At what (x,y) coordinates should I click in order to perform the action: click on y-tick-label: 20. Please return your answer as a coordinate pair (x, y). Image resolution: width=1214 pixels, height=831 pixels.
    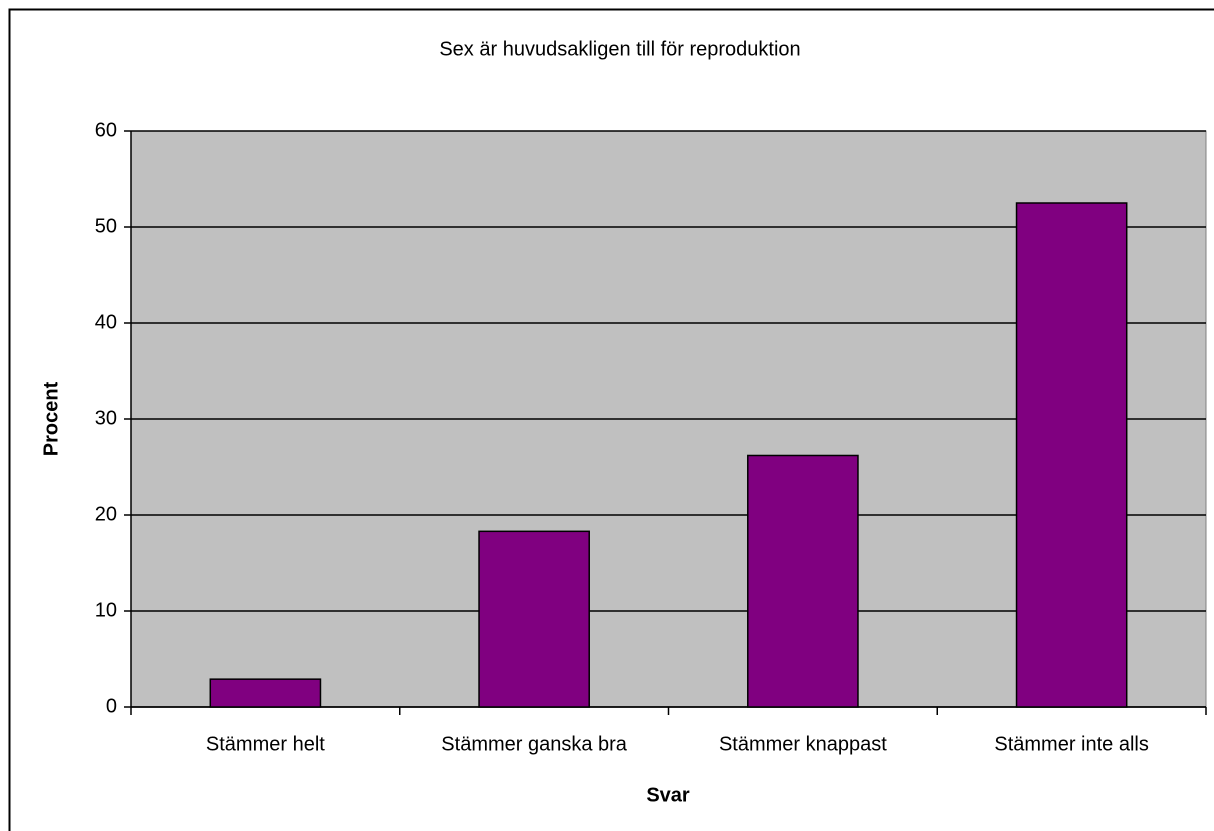
    Looking at the image, I should click on (106, 514).